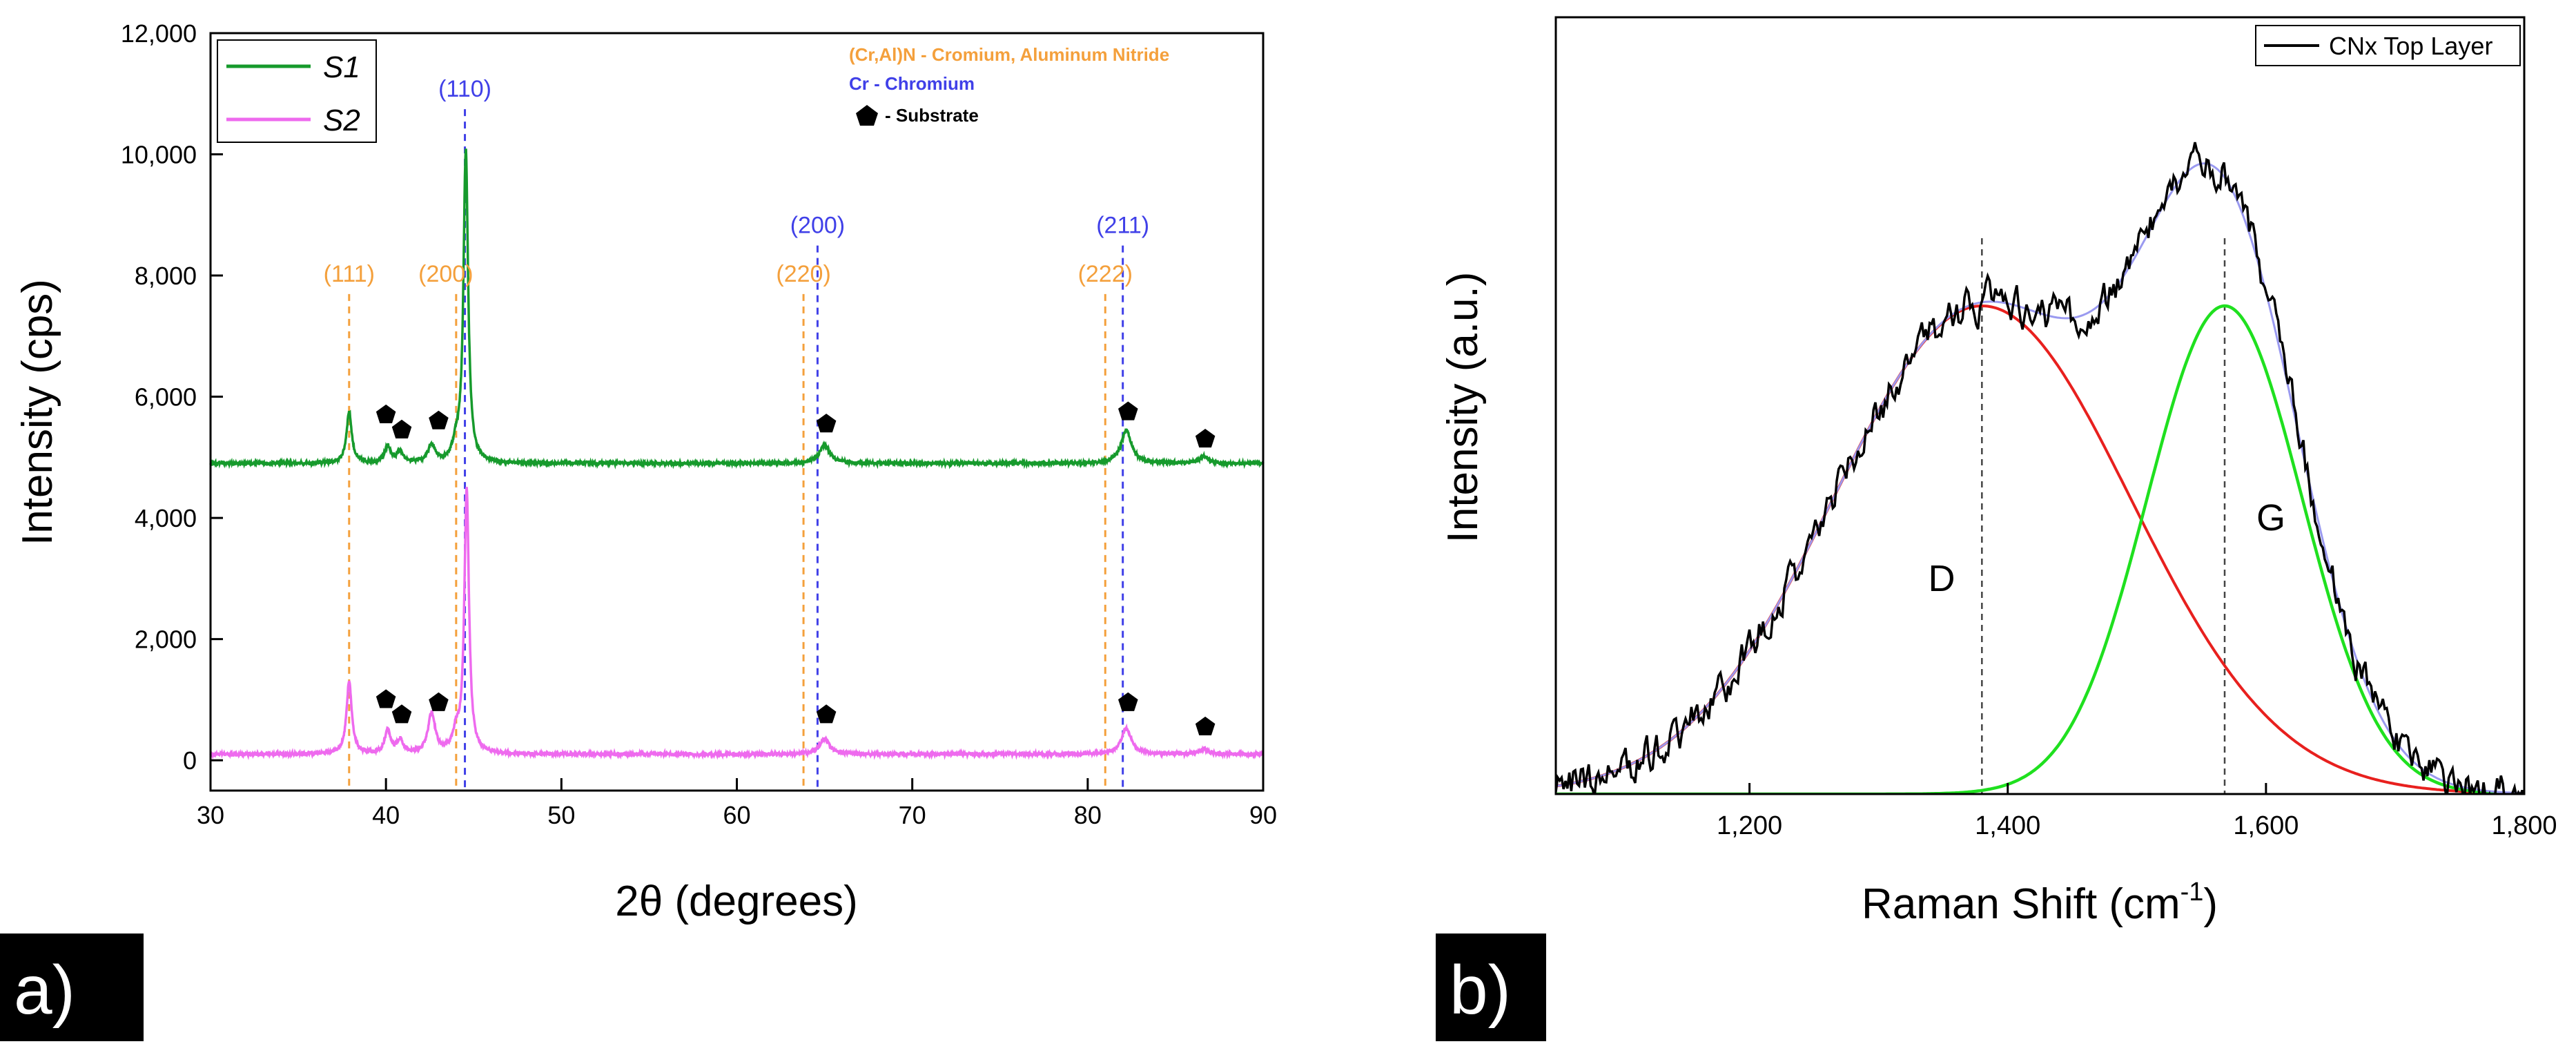 This screenshot has height=1064, width=2576. Describe the element at coordinates (736, 815) in the screenshot. I see `a-x-tick-label-60: 60` at that location.